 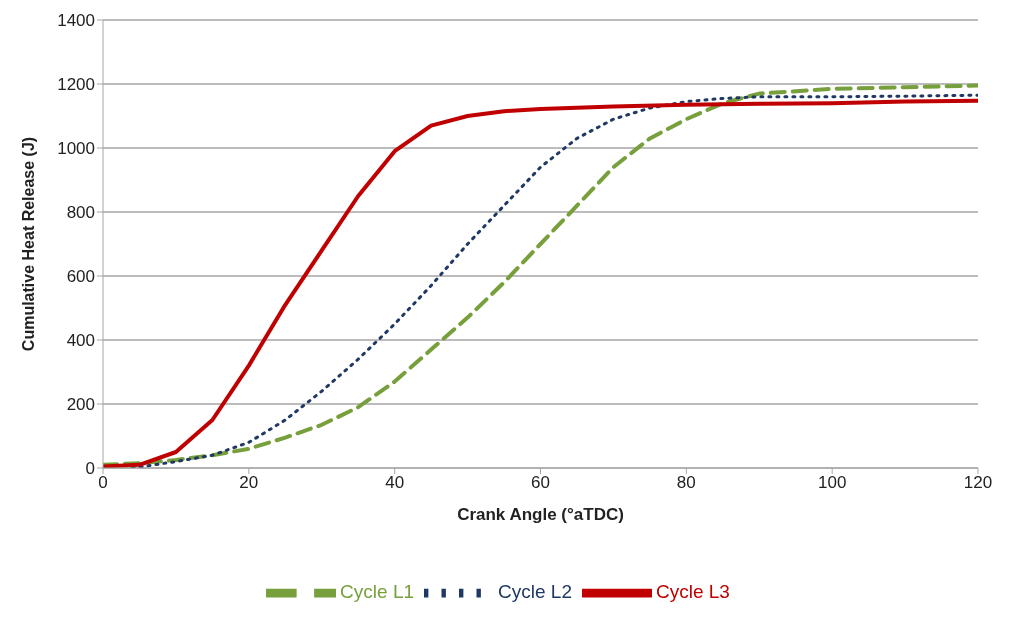 I want to click on x-tick-label: 40, so click(x=395, y=483).